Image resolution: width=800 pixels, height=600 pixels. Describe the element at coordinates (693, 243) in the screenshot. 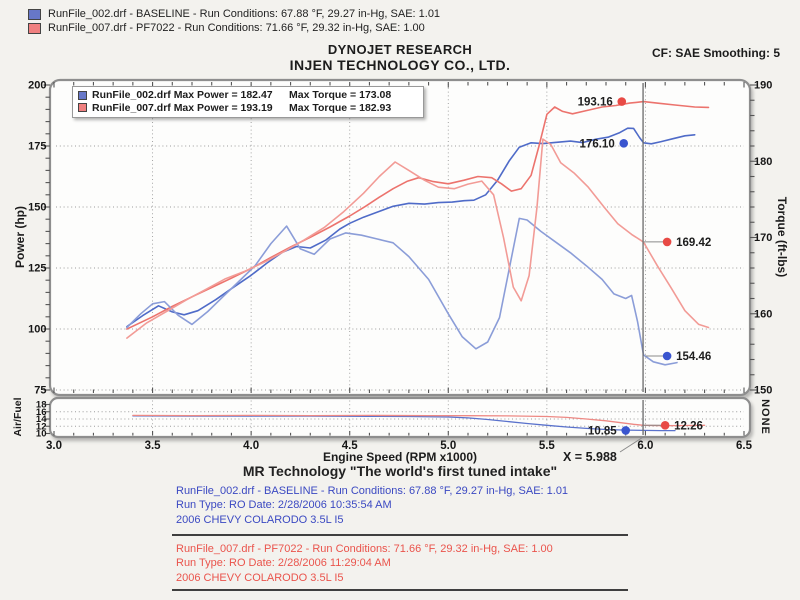

I see `cursor-value-label: 169.42` at that location.